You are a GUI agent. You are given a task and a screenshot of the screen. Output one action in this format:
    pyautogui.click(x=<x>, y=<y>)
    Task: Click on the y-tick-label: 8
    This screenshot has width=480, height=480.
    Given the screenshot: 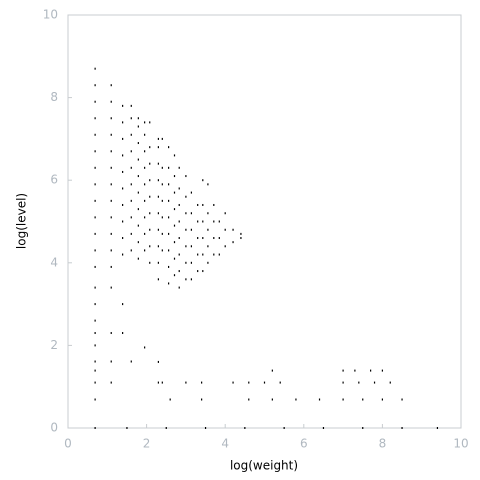 What is the action you would take?
    pyautogui.click(x=54, y=97)
    